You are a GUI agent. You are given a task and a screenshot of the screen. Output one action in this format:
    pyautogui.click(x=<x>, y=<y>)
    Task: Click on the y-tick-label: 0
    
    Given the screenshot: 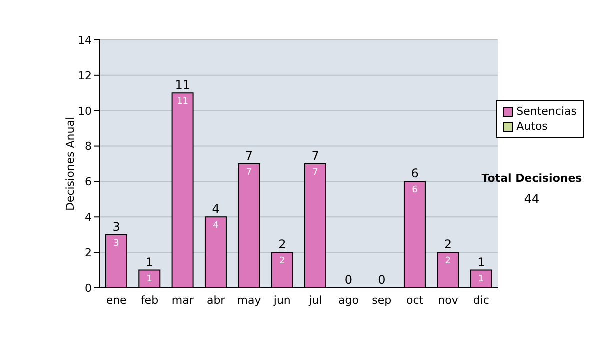 What is the action you would take?
    pyautogui.click(x=88, y=288)
    